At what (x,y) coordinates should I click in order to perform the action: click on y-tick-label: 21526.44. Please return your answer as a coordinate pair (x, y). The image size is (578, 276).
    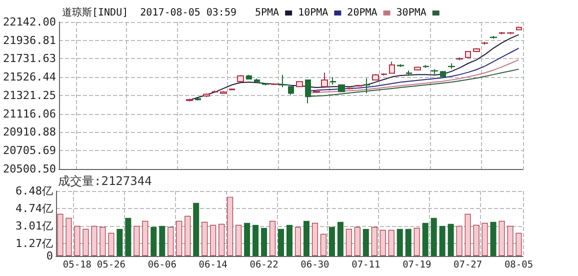
    Looking at the image, I should click on (29, 77).